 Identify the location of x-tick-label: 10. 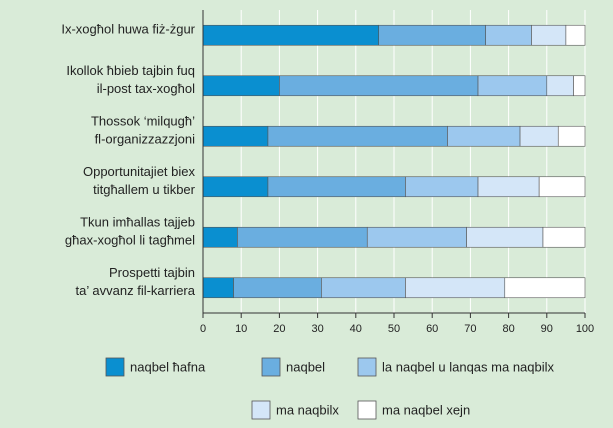
(241, 329).